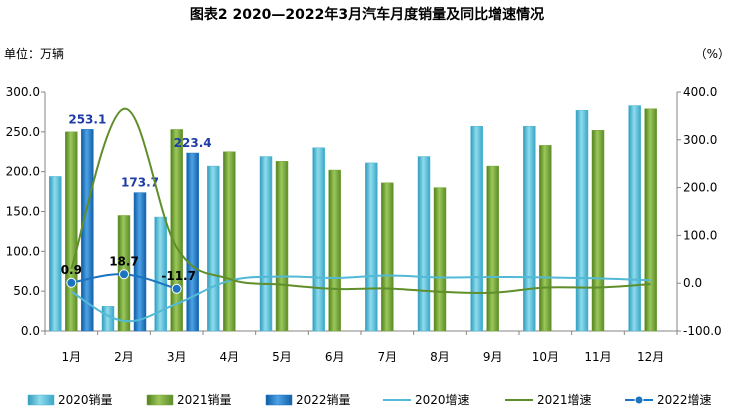 This screenshot has height=419, width=735. Describe the element at coordinates (684, 400) in the screenshot. I see `legend-label: 2022增速` at that location.